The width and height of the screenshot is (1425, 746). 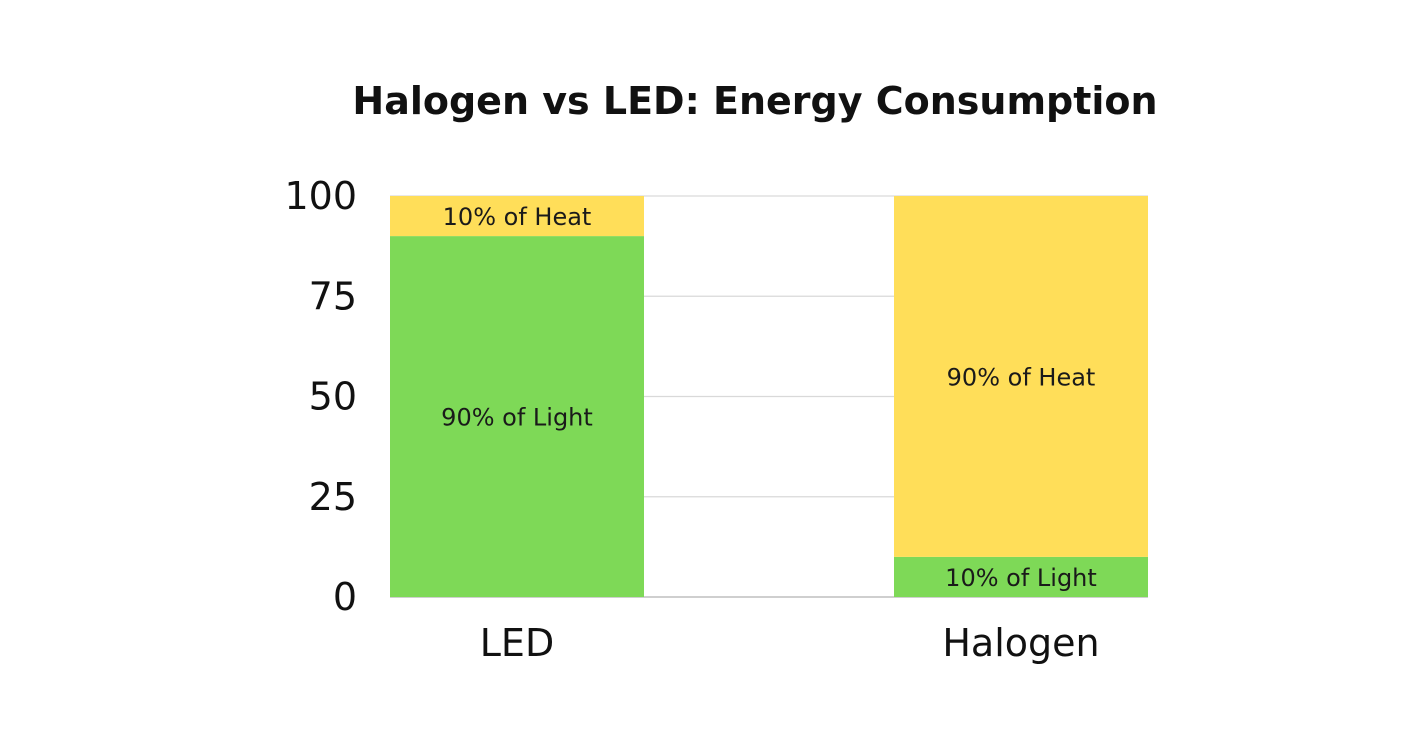 What do you see at coordinates (517, 643) in the screenshot?
I see `x-tick-label-led: LED` at bounding box center [517, 643].